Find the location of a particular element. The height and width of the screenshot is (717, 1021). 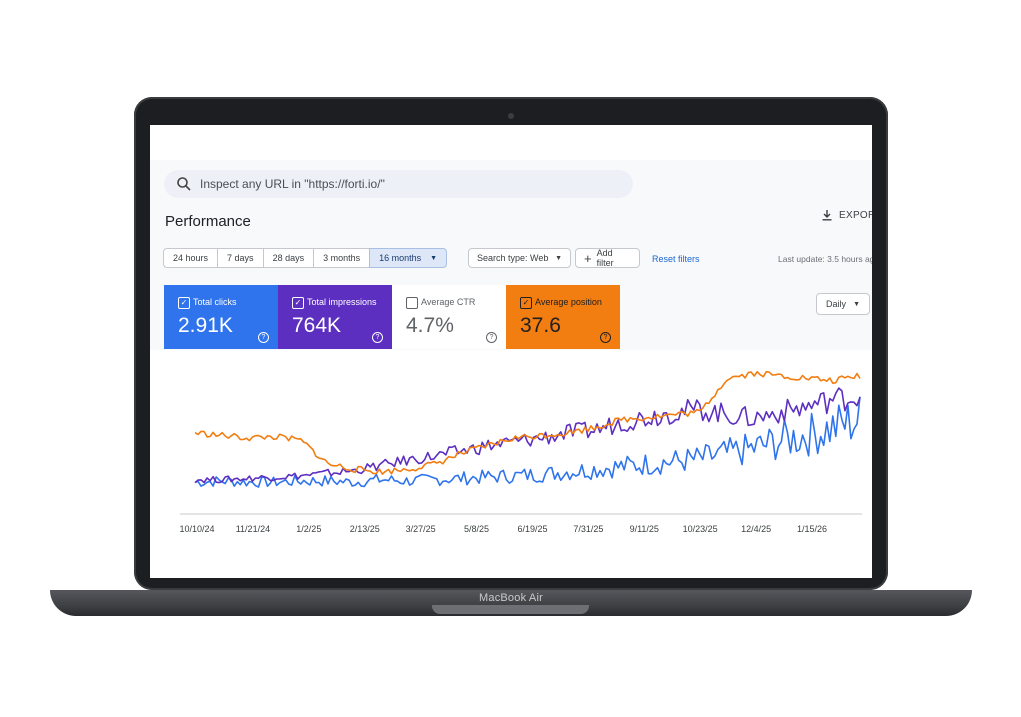

series-line-total-clicks is located at coordinates (527, 442).